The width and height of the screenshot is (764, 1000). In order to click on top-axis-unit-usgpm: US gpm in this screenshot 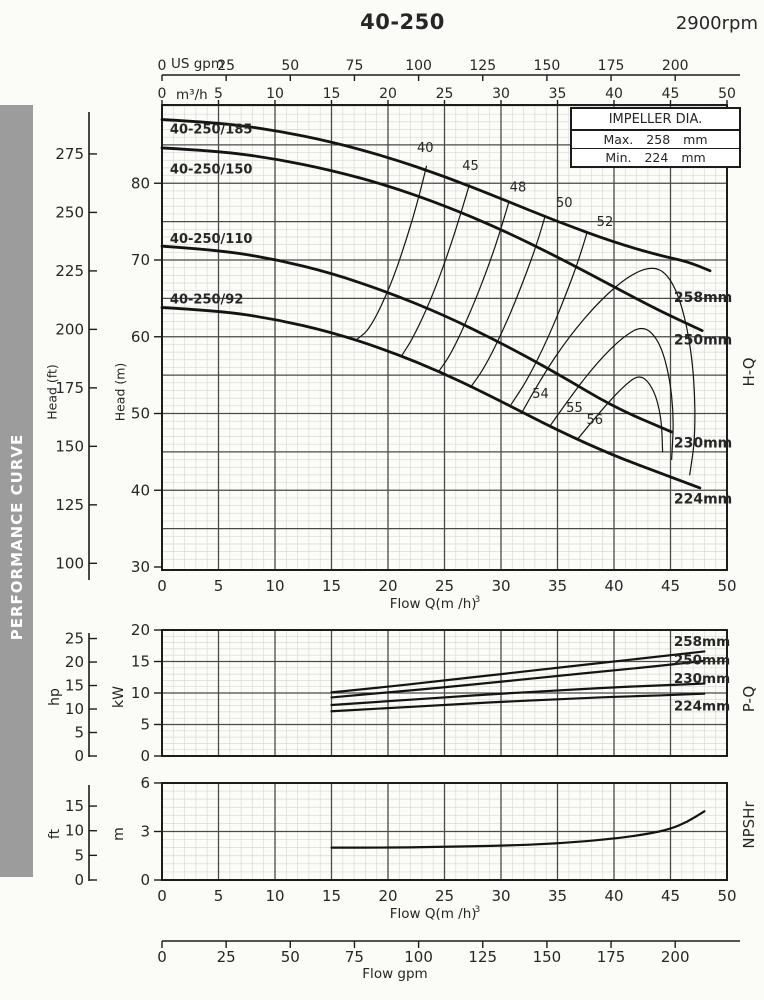, I will do `click(198, 64)`.